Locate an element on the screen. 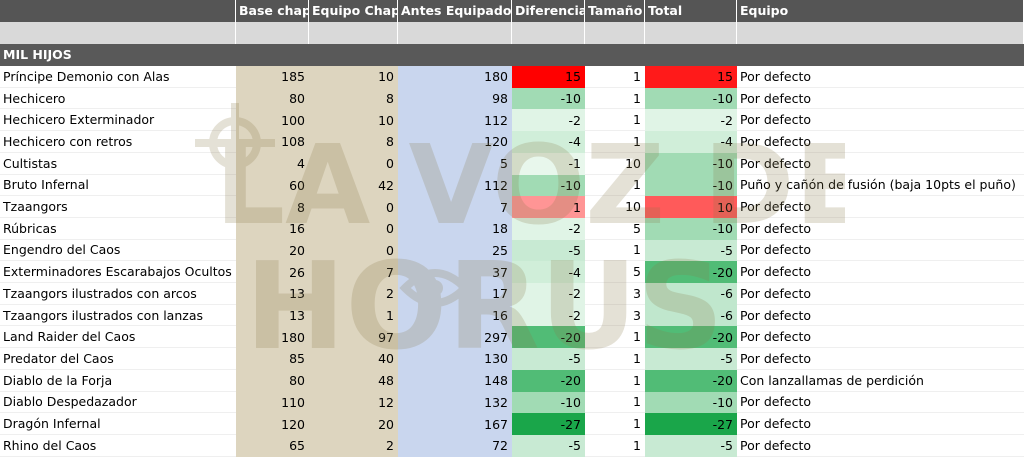 The width and height of the screenshot is (1024, 457). row-equipo-chap: 40 is located at coordinates (353, 359).